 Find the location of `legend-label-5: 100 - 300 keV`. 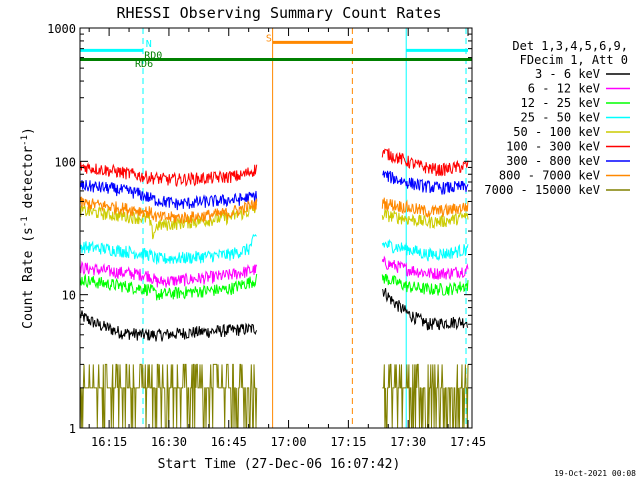

legend-label-5: 100 - 300 keV is located at coordinates (553, 147).